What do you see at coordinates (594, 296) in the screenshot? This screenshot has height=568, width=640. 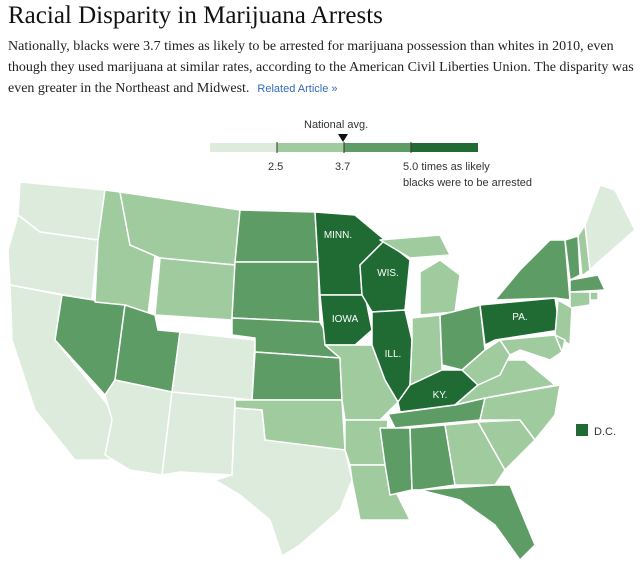 I see `state-ri` at bounding box center [594, 296].